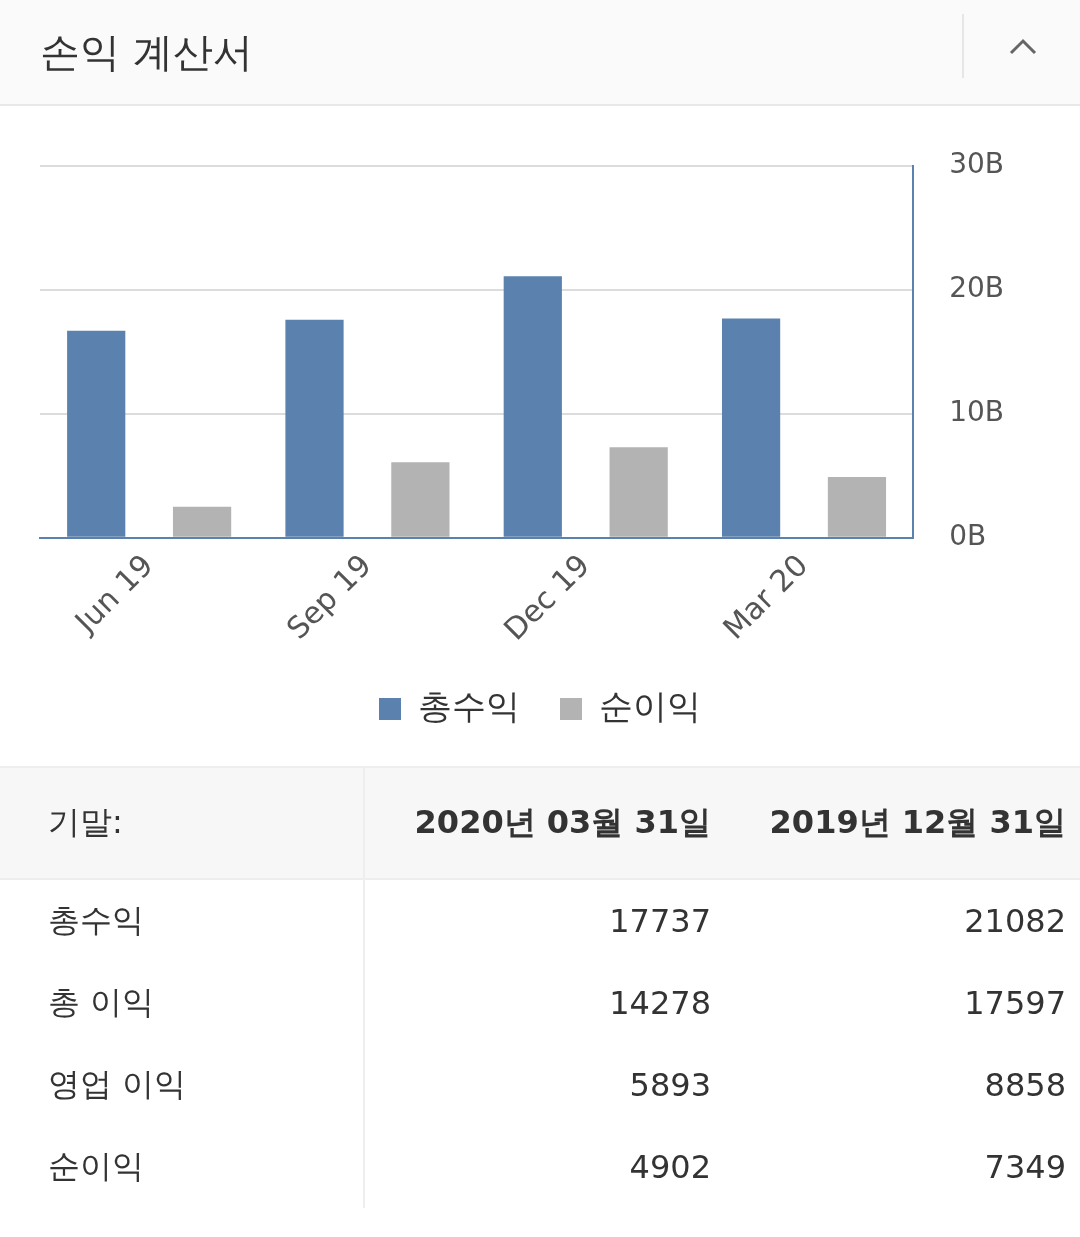 The height and width of the screenshot is (1237, 1080). Describe the element at coordinates (113, 594) in the screenshot. I see `x-tick-label: Jun 19` at that location.